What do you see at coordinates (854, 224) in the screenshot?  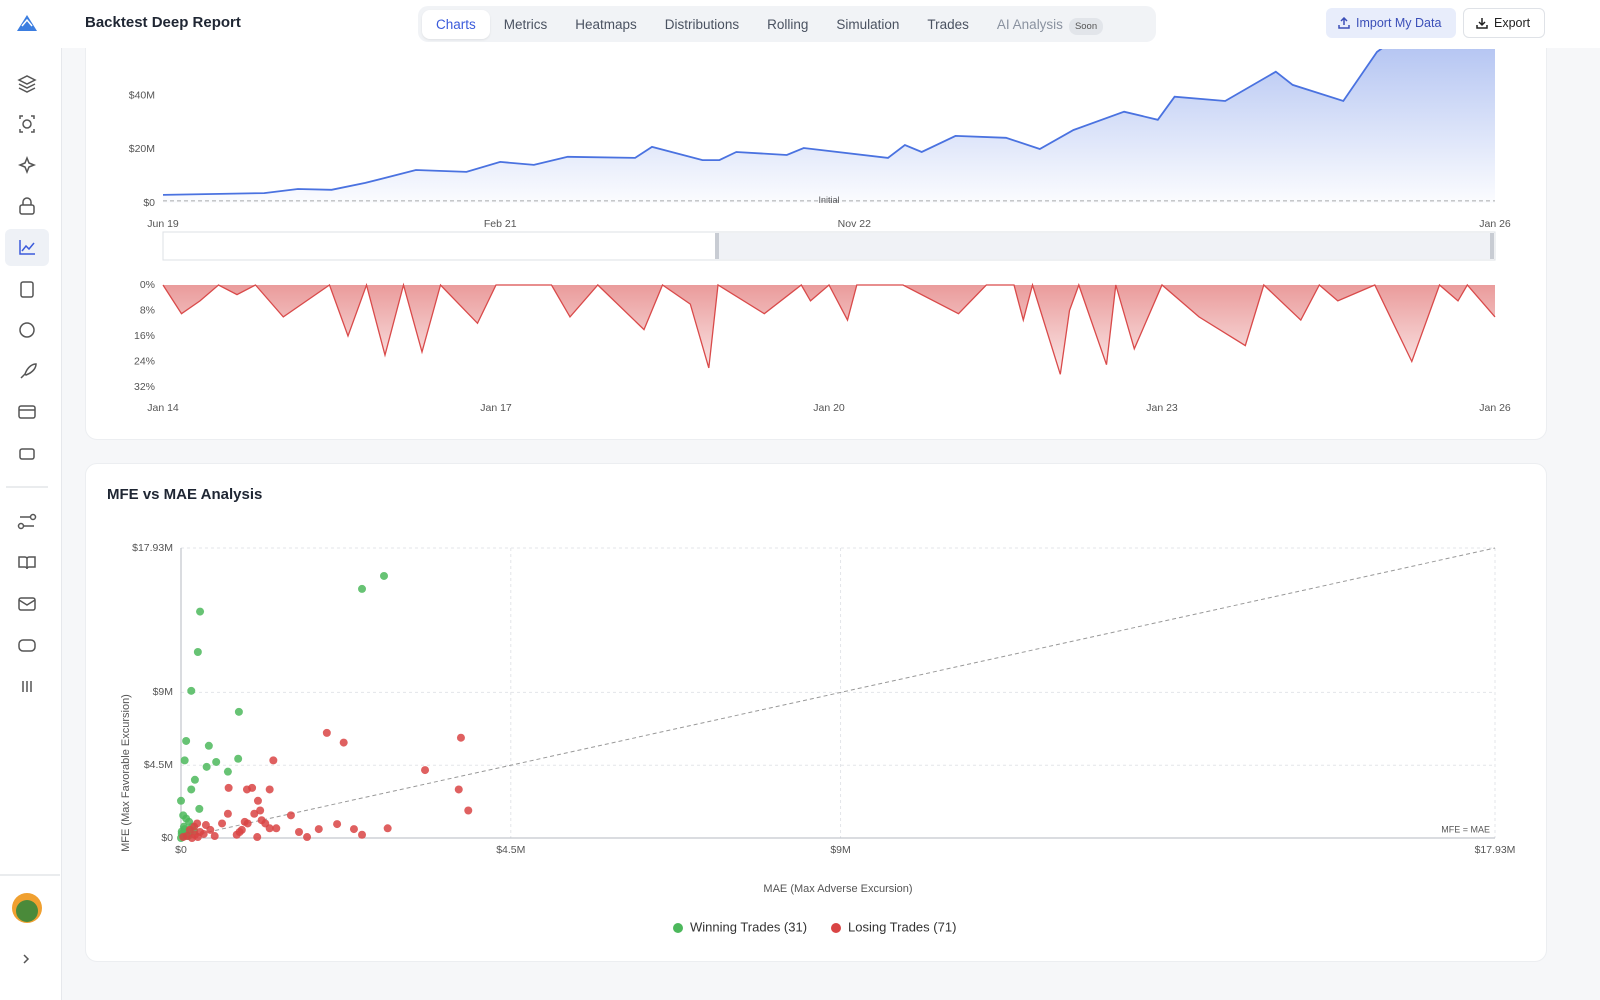 I see `x-tick-label: Nov 22` at bounding box center [854, 224].